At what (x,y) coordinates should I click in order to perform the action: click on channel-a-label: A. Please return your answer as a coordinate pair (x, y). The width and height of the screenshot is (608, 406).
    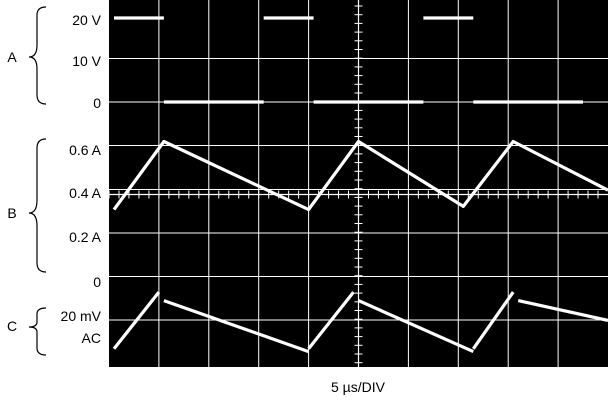
    Looking at the image, I should click on (12, 57).